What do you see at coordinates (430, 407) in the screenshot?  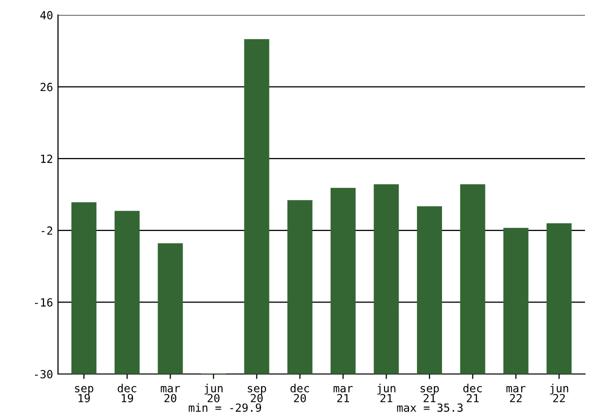 I see `text: max = 35.3` at bounding box center [430, 407].